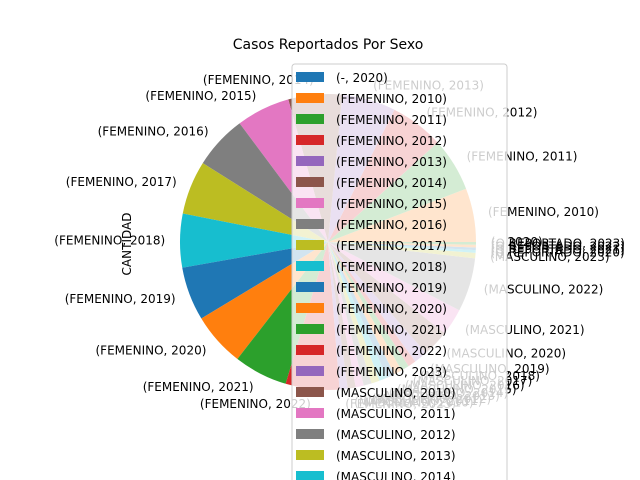 The width and height of the screenshot is (640, 480). Describe the element at coordinates (153, 132) in the screenshot. I see `slice-label: (FEMENINO, 2016)` at that location.